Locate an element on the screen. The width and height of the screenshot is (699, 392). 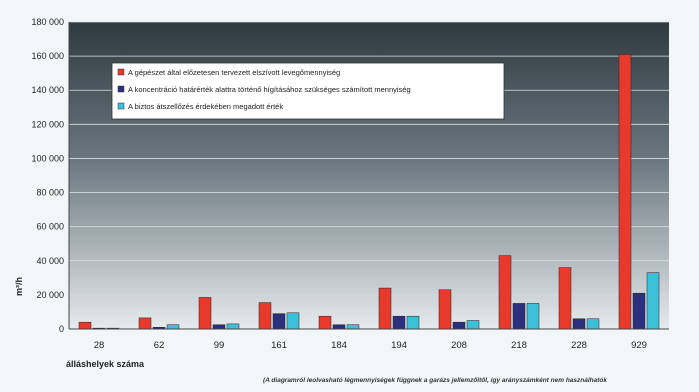
x-category-label: 194 is located at coordinates (399, 345).